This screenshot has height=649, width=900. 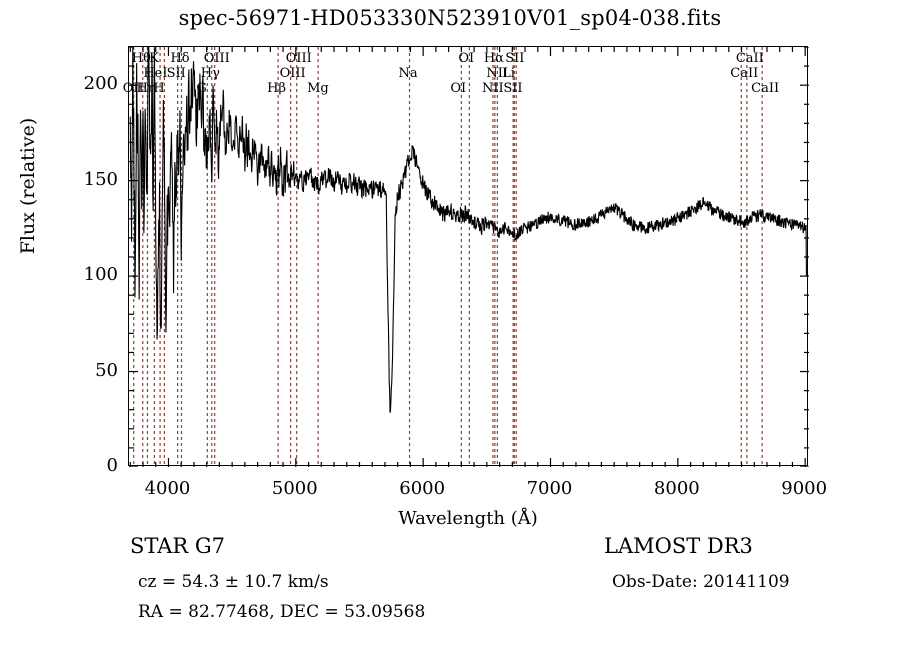 What do you see at coordinates (201, 88) in the screenshot?
I see `spectral-line-label: G` at bounding box center [201, 88].